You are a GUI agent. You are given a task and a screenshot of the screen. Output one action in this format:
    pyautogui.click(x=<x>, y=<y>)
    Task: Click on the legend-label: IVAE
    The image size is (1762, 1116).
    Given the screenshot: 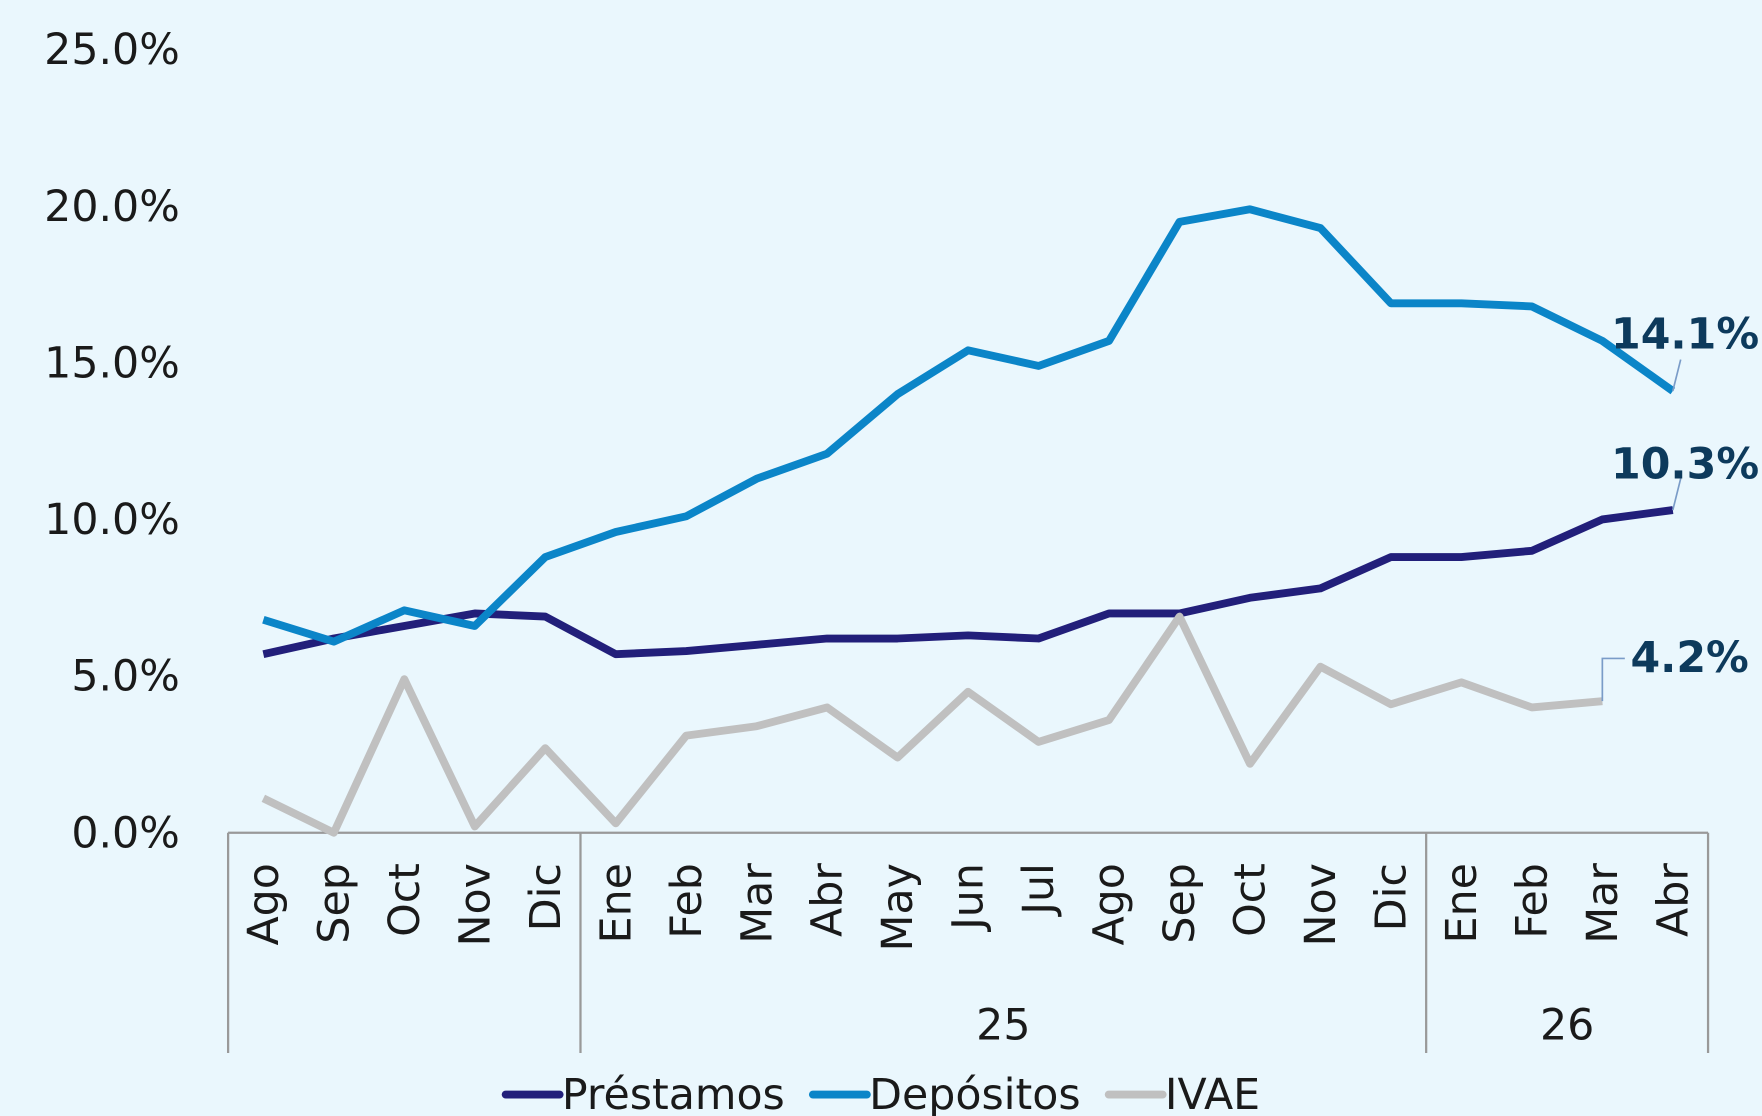 What is the action you would take?
    pyautogui.click(x=1212, y=1093)
    